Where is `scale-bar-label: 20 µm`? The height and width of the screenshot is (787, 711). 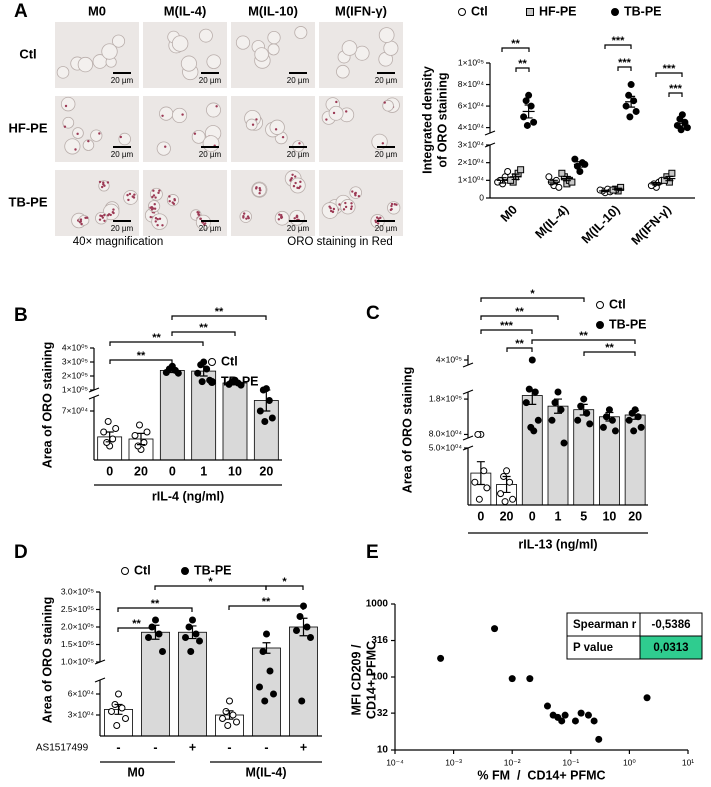 scale-bar-label: 20 µm is located at coordinates (298, 154).